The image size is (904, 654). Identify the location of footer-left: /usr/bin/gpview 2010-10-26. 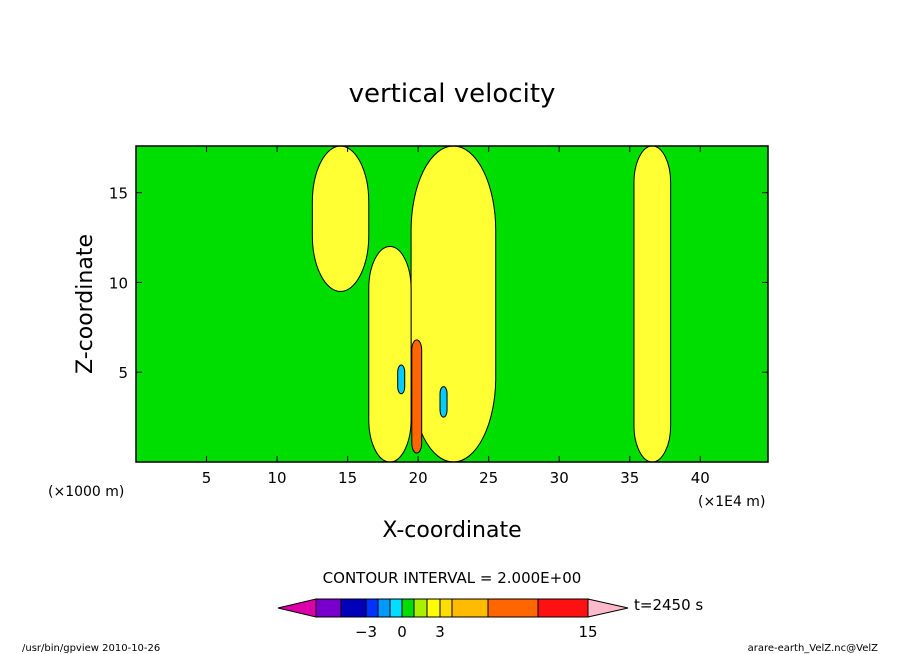
(91, 648).